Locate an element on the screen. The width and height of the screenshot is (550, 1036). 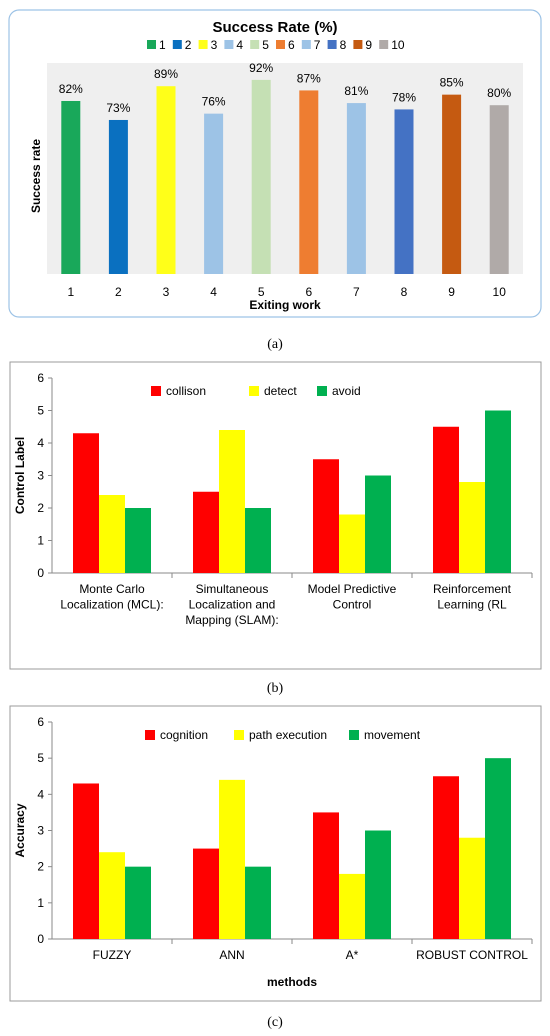
x-tick-label: Control is located at coordinates (352, 605).